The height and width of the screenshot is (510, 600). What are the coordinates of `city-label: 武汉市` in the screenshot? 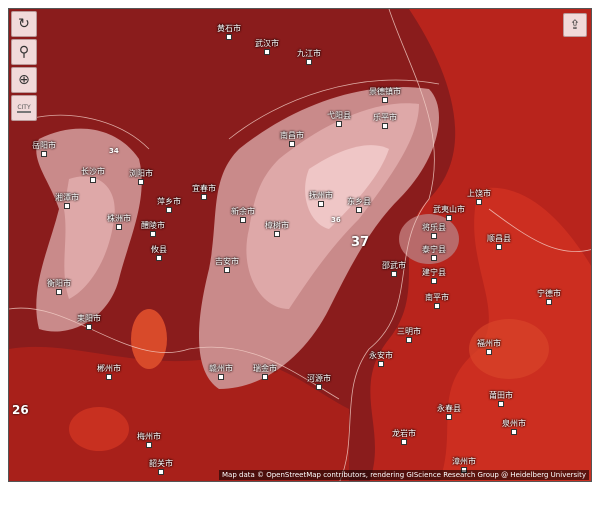 It's located at (267, 47).